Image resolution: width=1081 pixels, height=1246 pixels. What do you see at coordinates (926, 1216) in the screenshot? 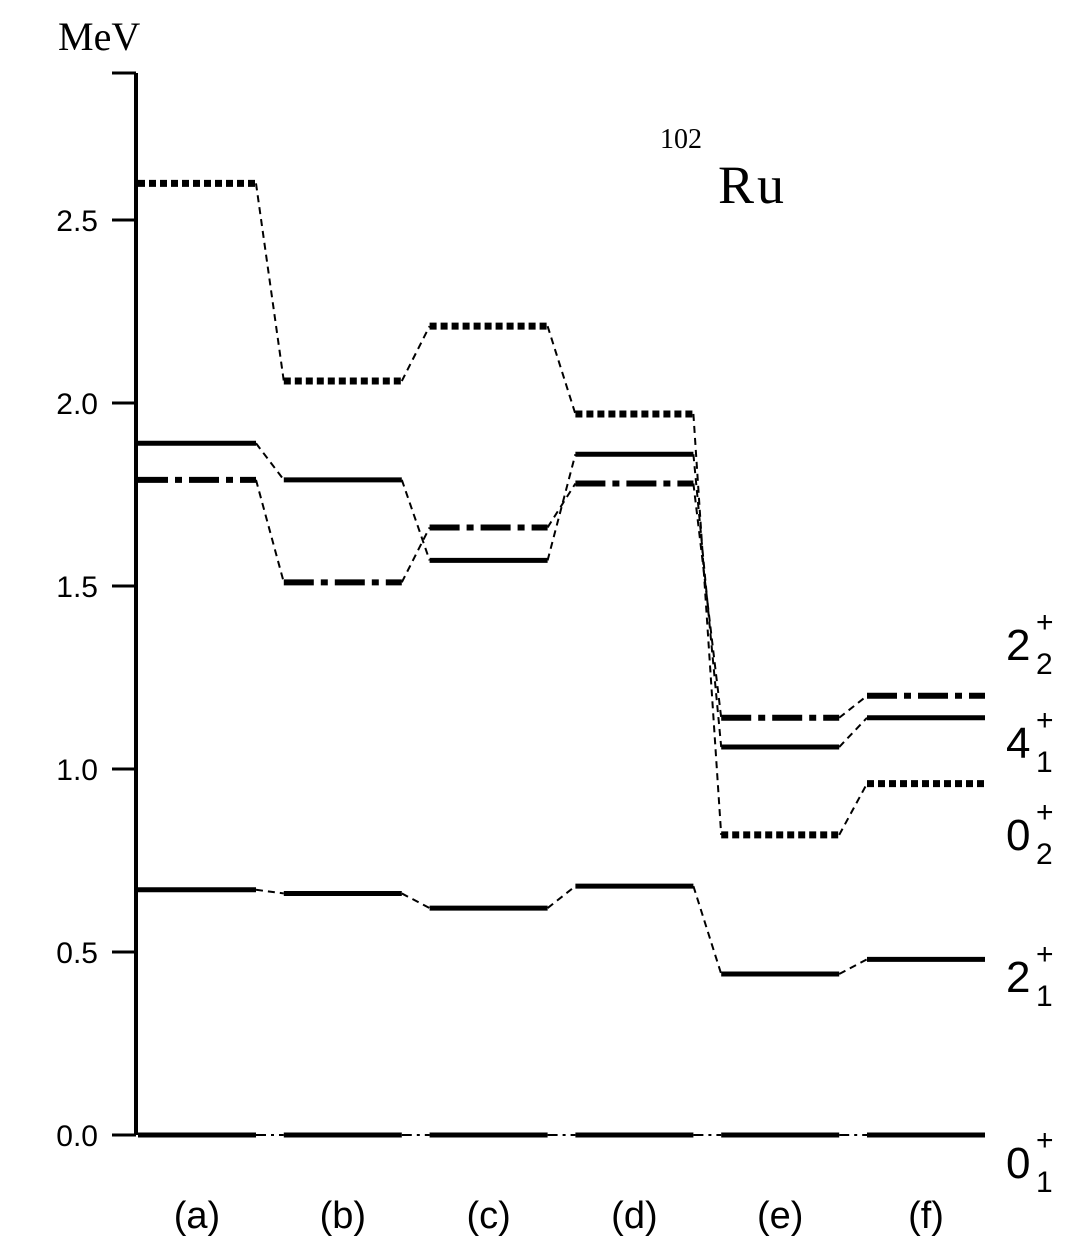
I see `category-label: (f)` at bounding box center [926, 1216].